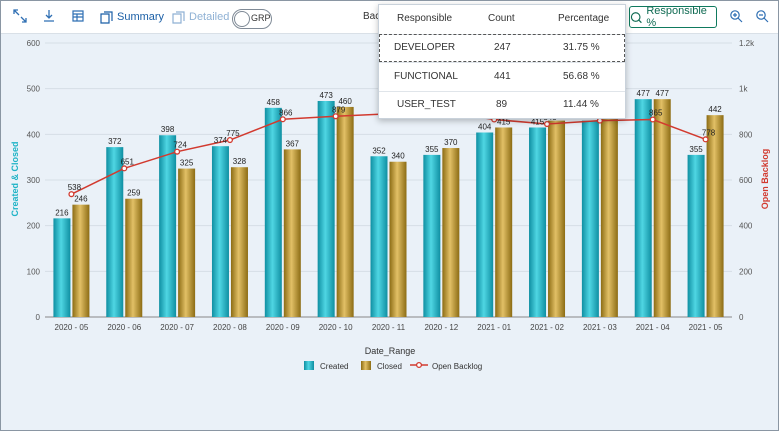  I want to click on data-label-created: 372, so click(115, 141).